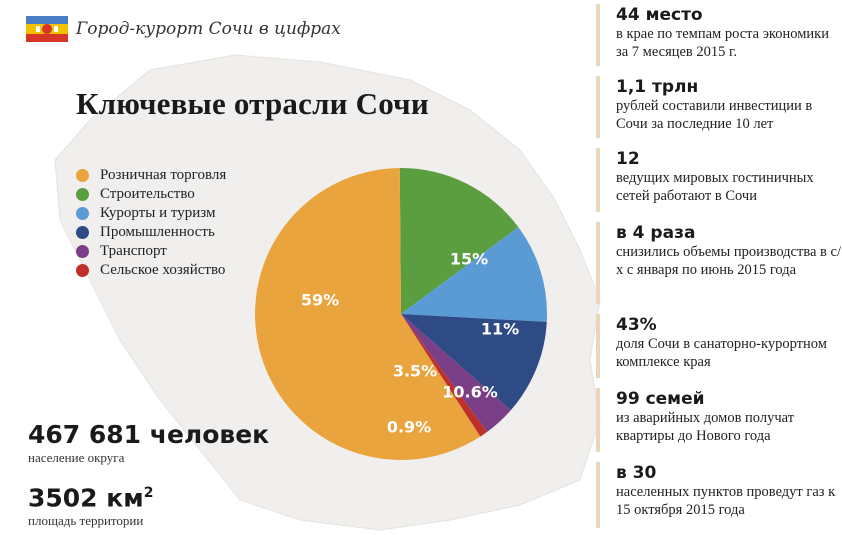 The height and width of the screenshot is (535, 842). I want to click on fact-headline: в 4 раза, so click(656, 233).